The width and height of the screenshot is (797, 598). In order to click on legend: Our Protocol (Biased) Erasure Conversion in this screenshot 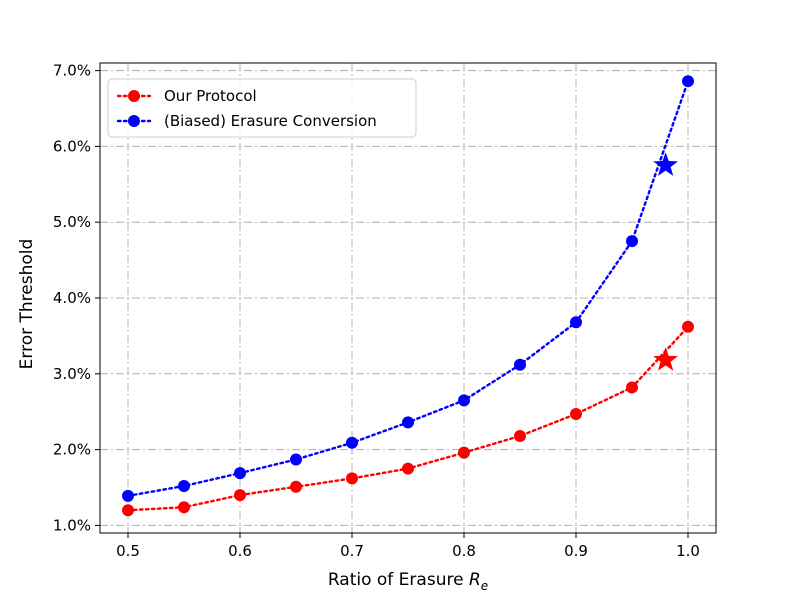, I will do `click(262, 108)`.